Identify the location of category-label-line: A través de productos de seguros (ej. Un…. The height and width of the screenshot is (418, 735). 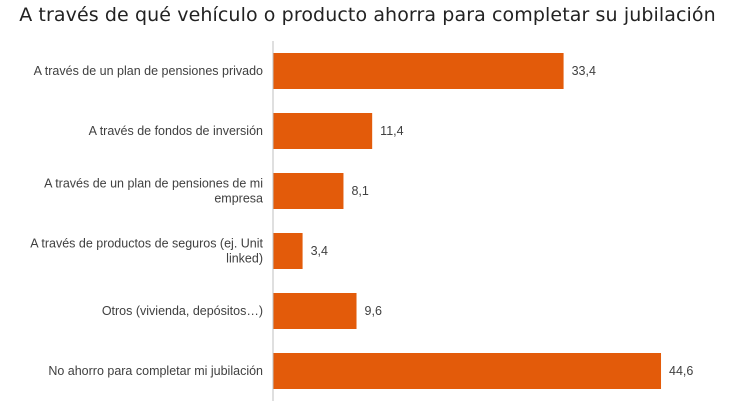
(146, 244).